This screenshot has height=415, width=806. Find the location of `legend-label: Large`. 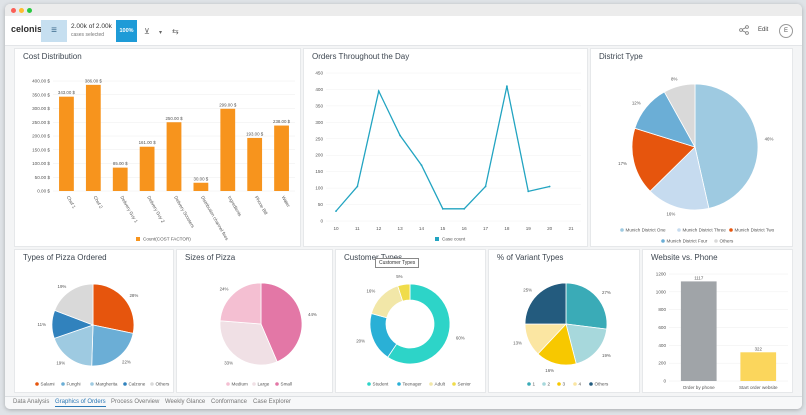

legend-label: Large is located at coordinates (264, 384).